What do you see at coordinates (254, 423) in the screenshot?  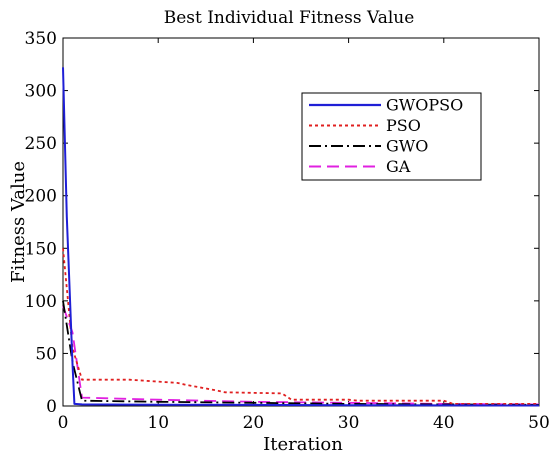 I see `x-tick-label: 20` at bounding box center [254, 423].